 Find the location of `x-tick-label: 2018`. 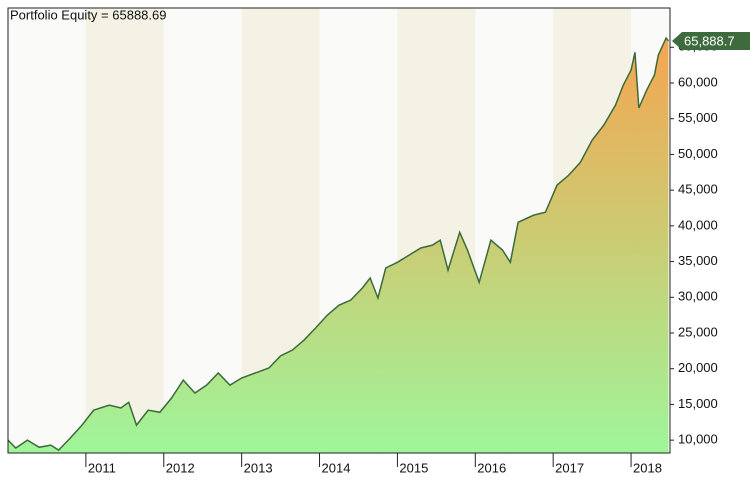

x-tick-label: 2018 is located at coordinates (647, 467).